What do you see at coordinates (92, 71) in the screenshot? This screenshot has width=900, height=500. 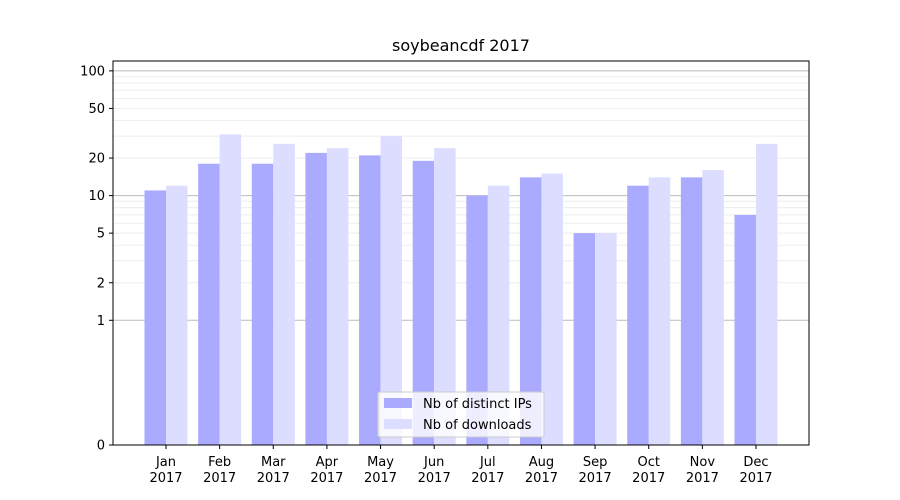 I see `y-tick-label: 100` at bounding box center [92, 71].